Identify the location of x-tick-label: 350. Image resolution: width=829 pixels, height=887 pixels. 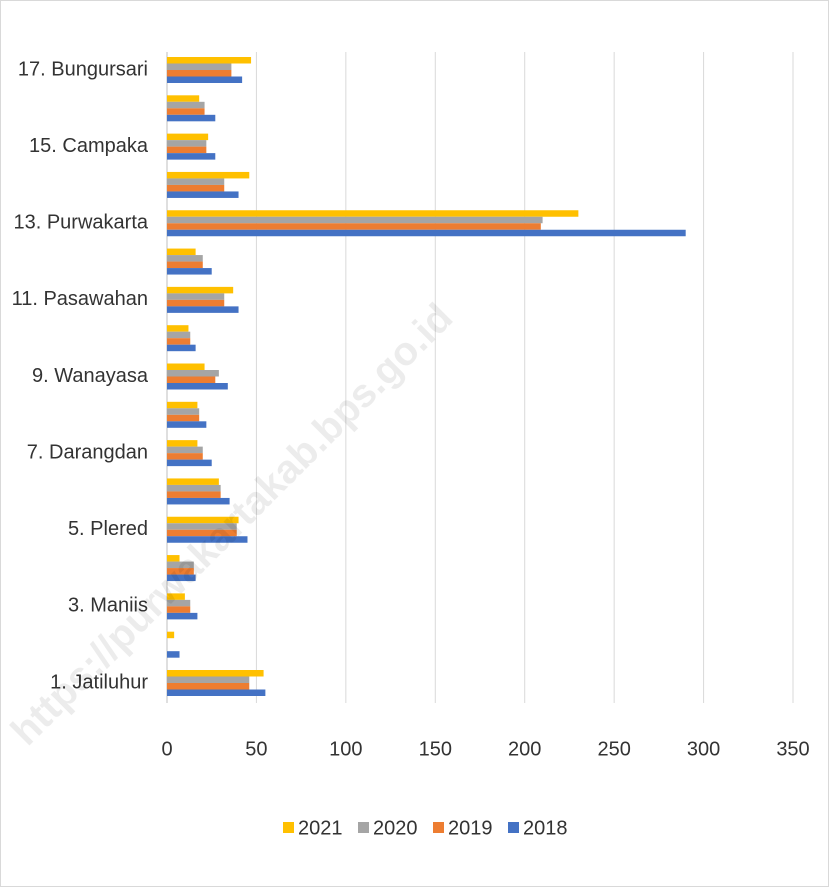
(792, 749).